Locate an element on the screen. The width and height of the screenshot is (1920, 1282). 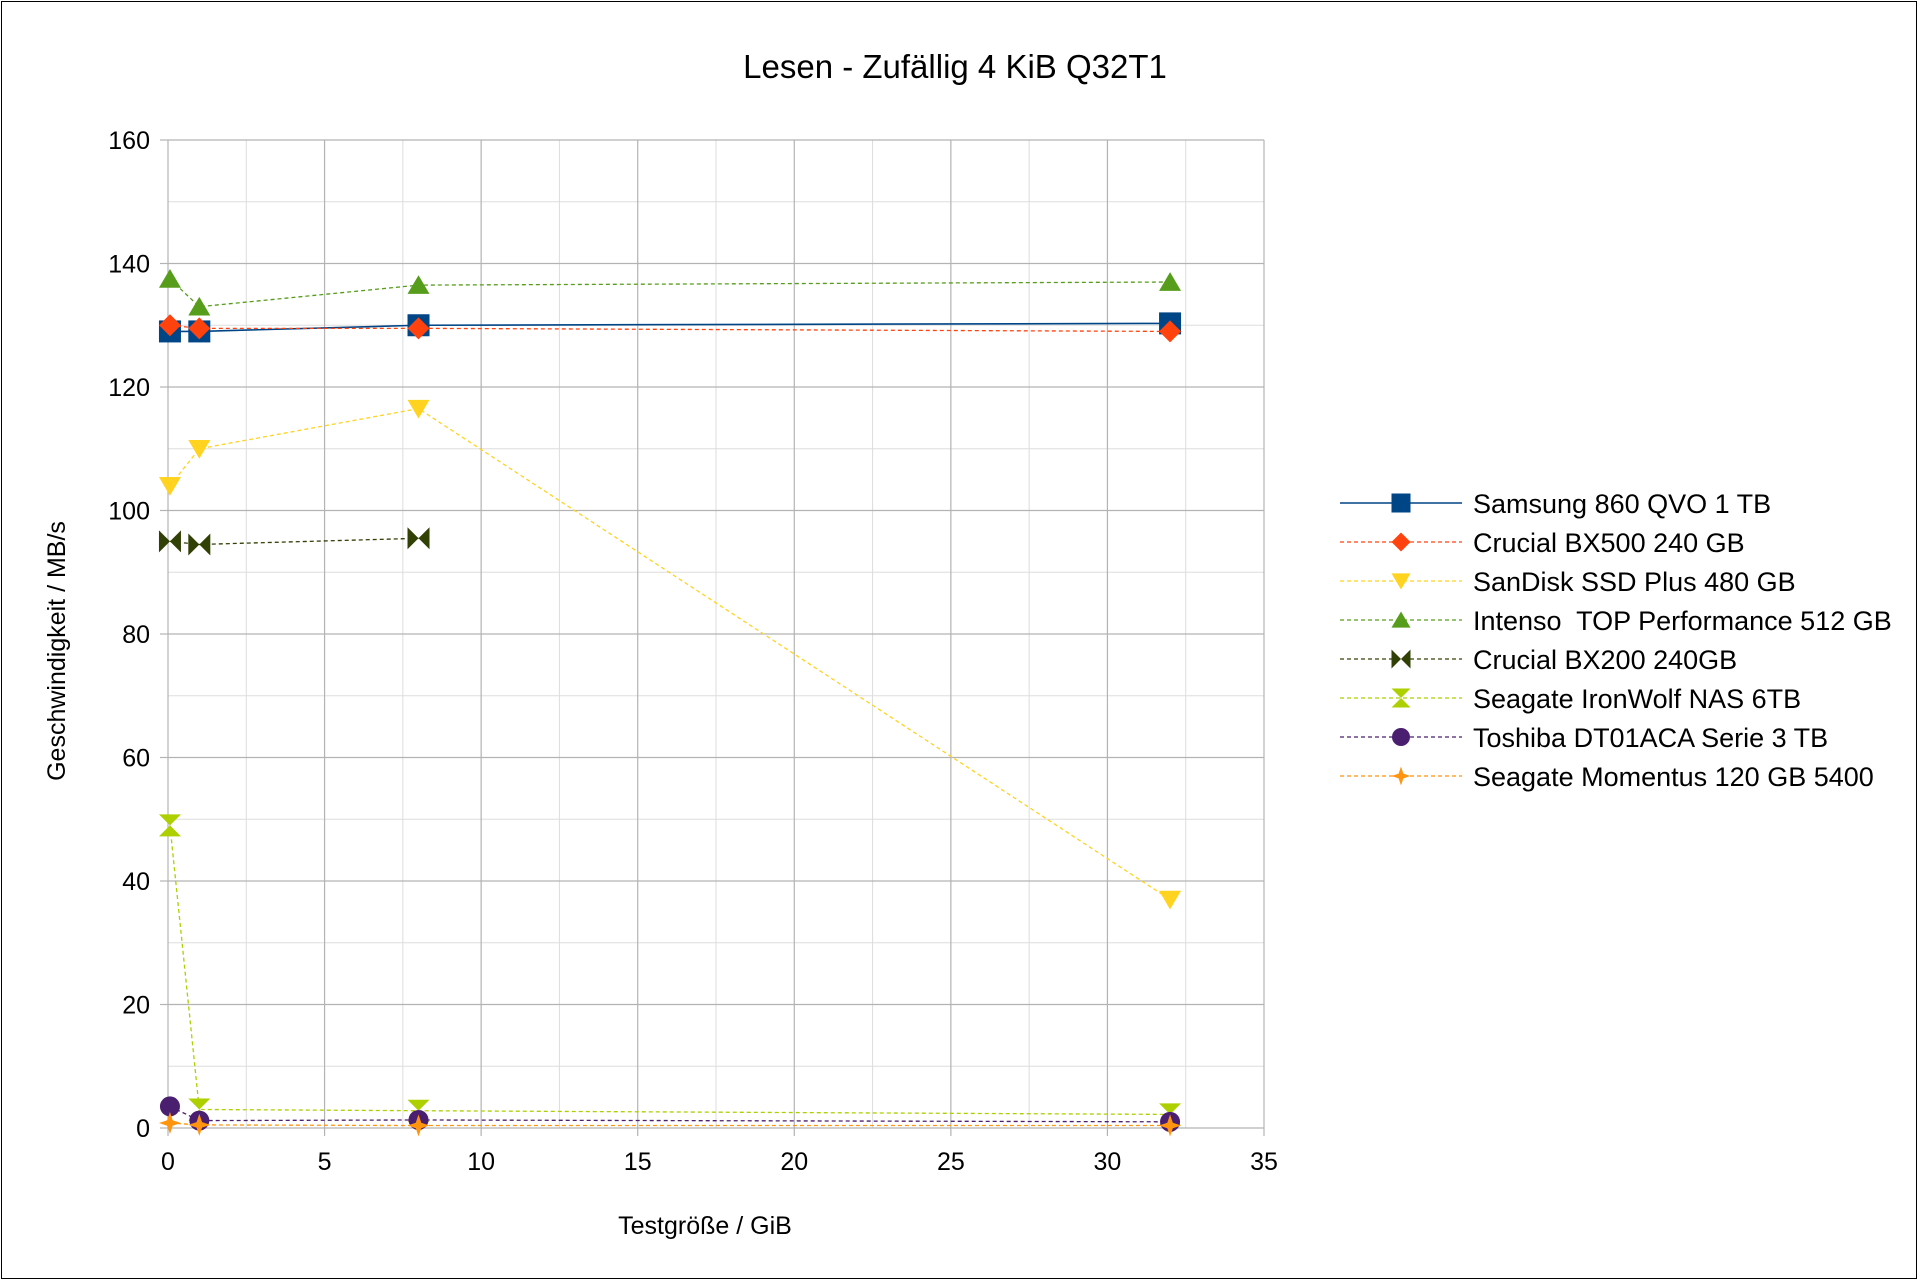
y-tick-label: 100 is located at coordinates (129, 512).